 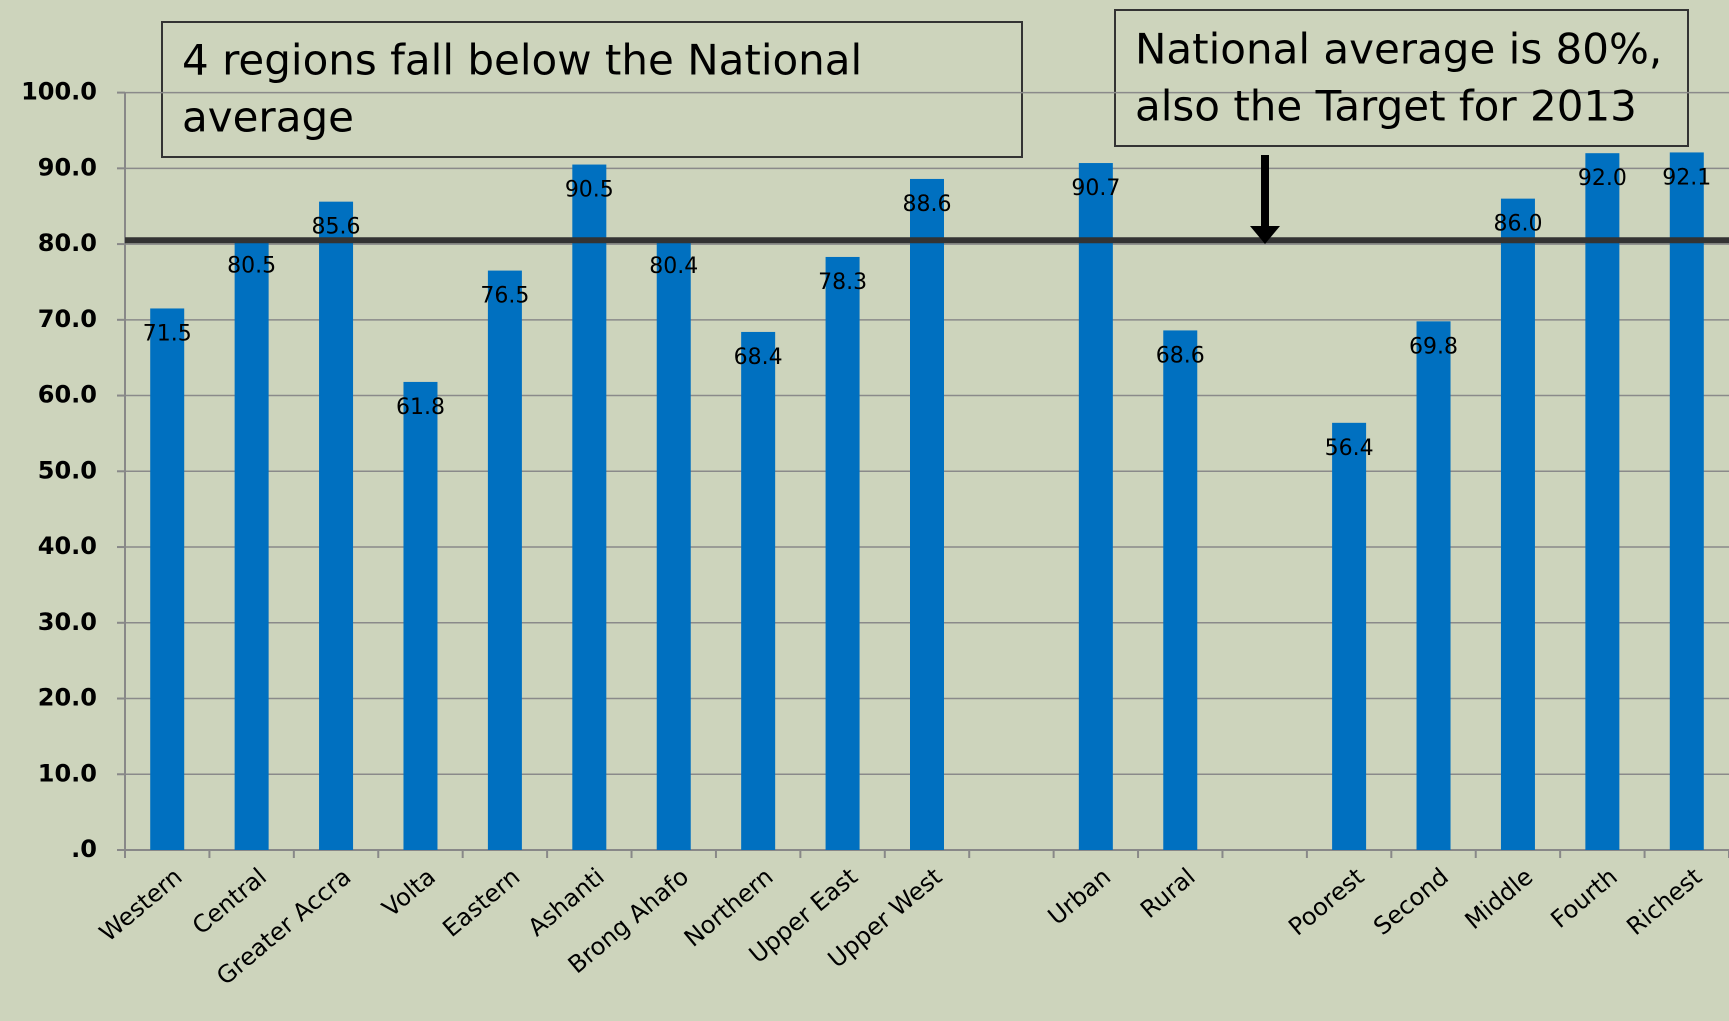 I want to click on y-tick-label: 90.0, so click(x=67, y=167).